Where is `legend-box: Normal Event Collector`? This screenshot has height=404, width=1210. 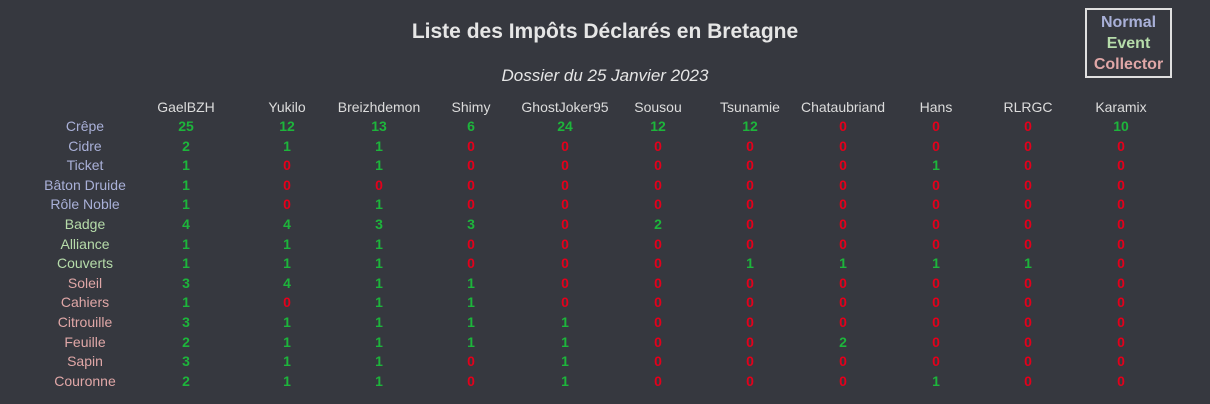
legend-box: Normal Event Collector is located at coordinates (1128, 43).